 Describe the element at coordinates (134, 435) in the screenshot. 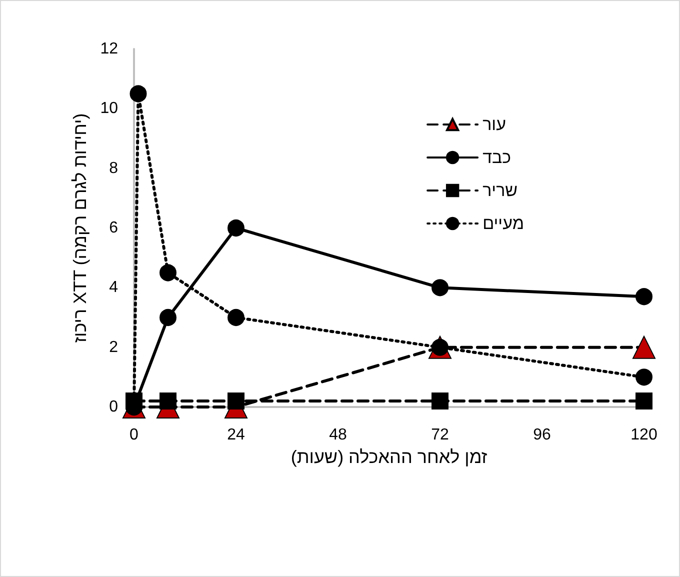

I see `x-tick-label: 0` at that location.